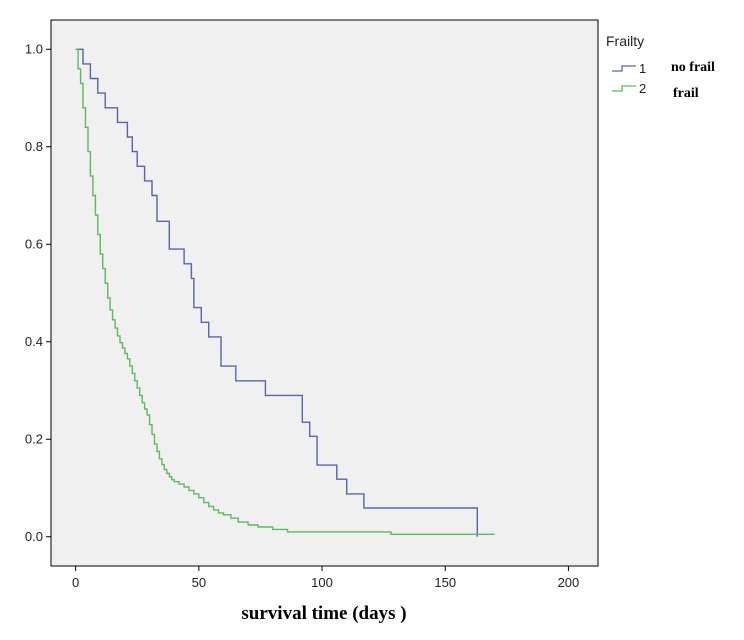 Image resolution: width=744 pixels, height=640 pixels. I want to click on legend-code-1: 1, so click(642, 68).